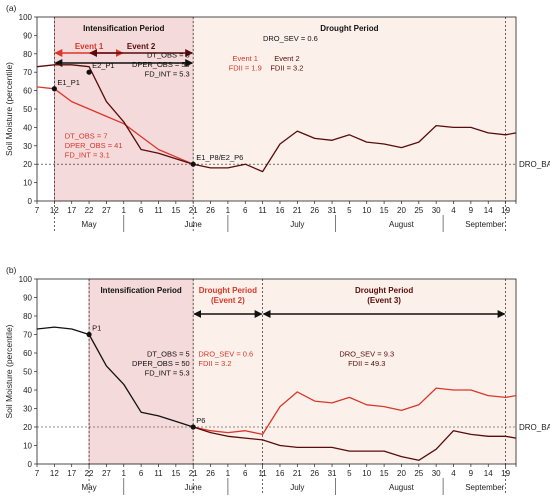  What do you see at coordinates (103, 65) in the screenshot?
I see `event-point-label: E2_P1` at bounding box center [103, 65].